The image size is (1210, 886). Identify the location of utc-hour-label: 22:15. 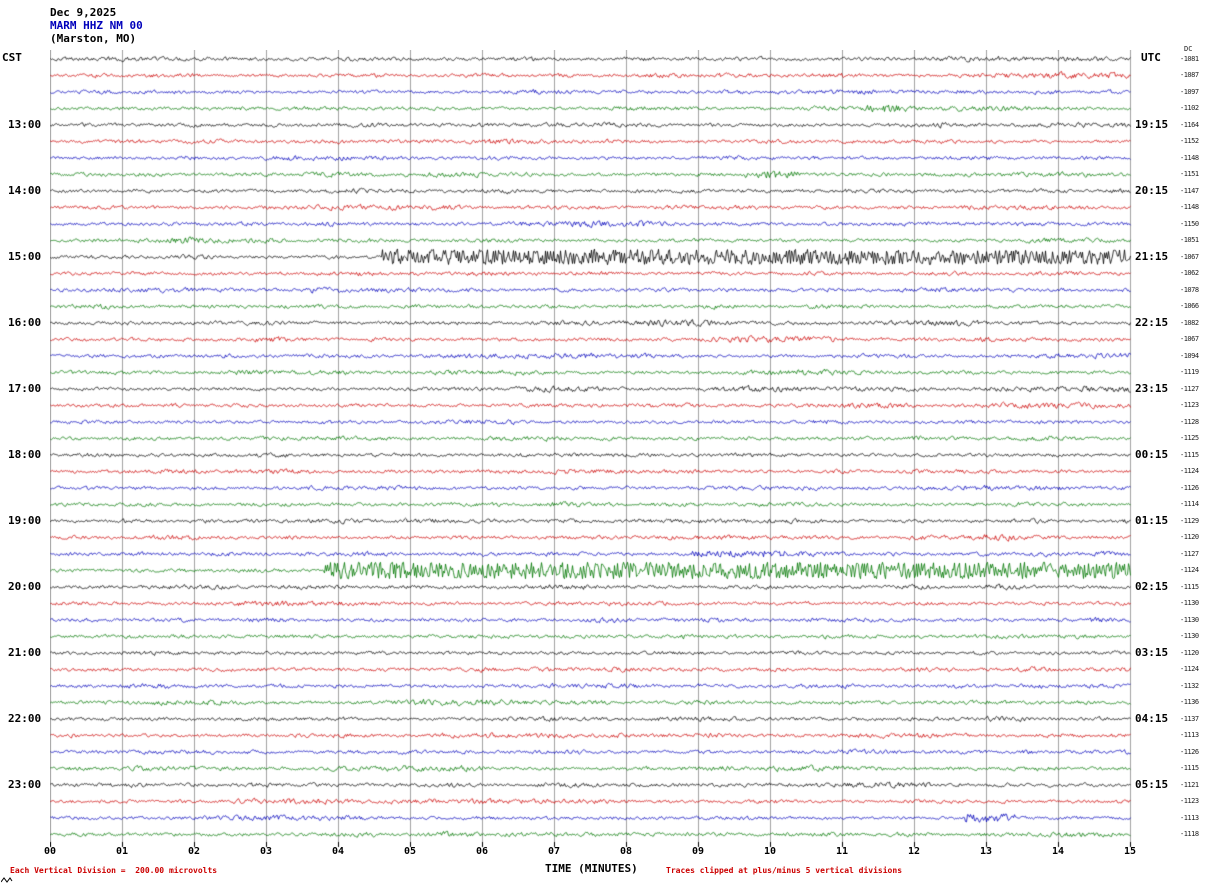
(1152, 322).